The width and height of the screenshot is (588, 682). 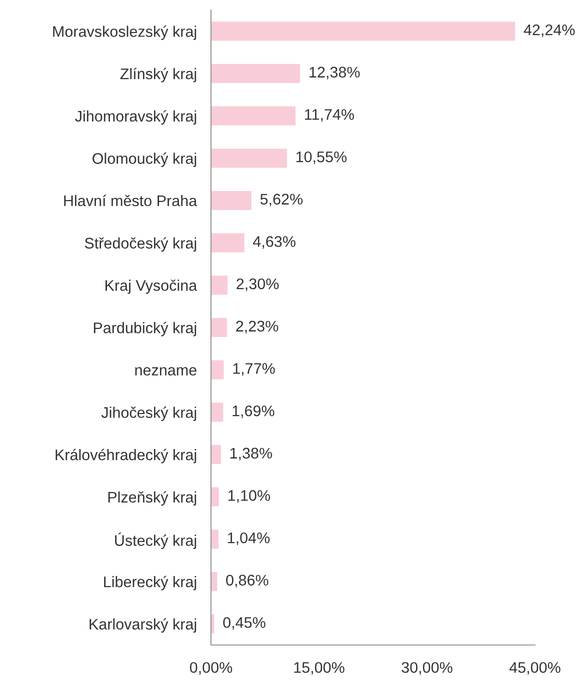 I want to click on data-label: 10,55%, so click(x=321, y=157).